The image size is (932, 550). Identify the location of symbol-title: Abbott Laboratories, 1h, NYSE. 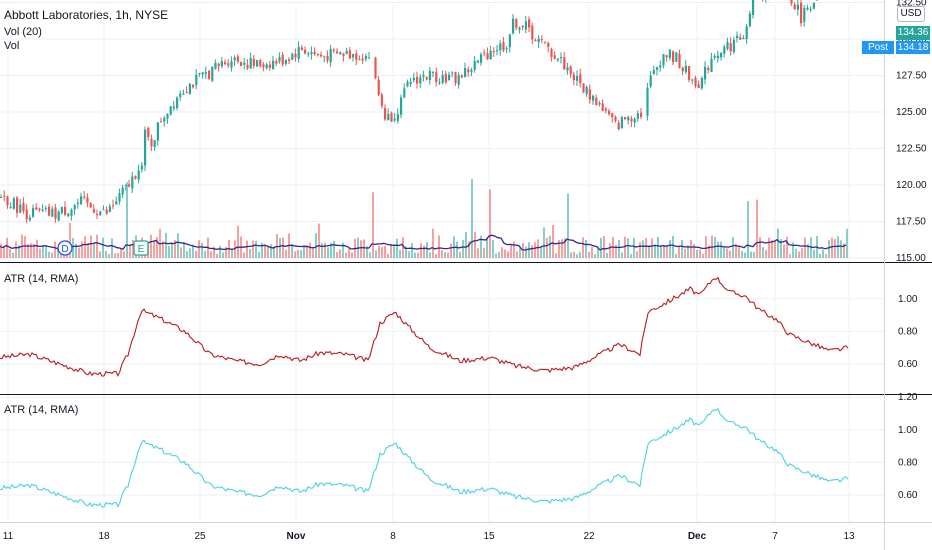
(86, 15).